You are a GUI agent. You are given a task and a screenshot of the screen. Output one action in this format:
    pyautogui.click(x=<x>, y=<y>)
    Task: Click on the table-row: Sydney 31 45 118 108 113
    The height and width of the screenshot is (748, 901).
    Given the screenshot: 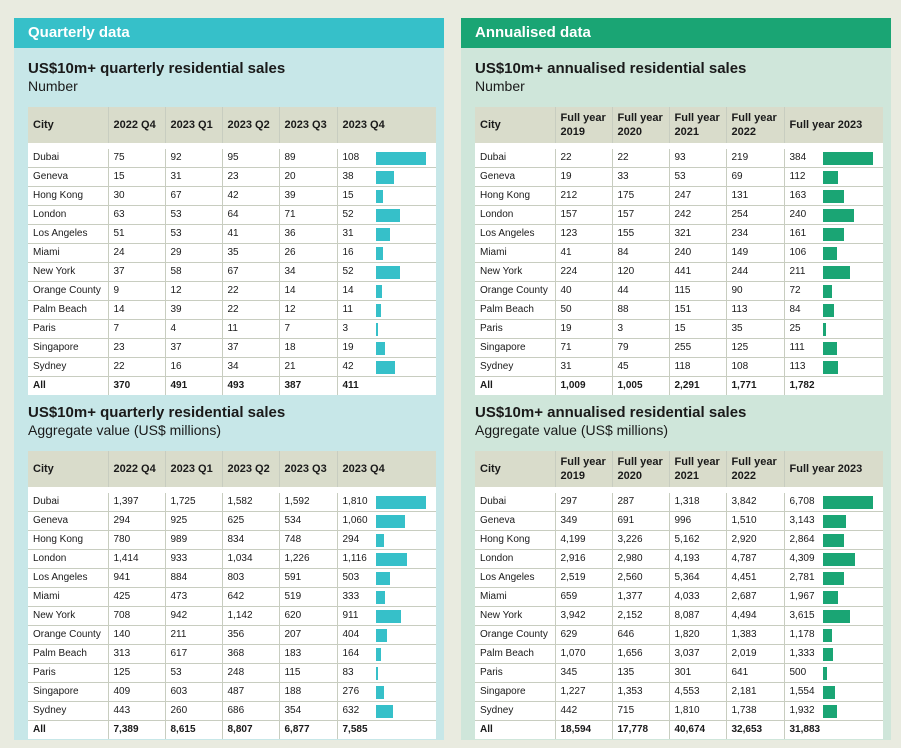 What is the action you would take?
    pyautogui.click(x=679, y=367)
    